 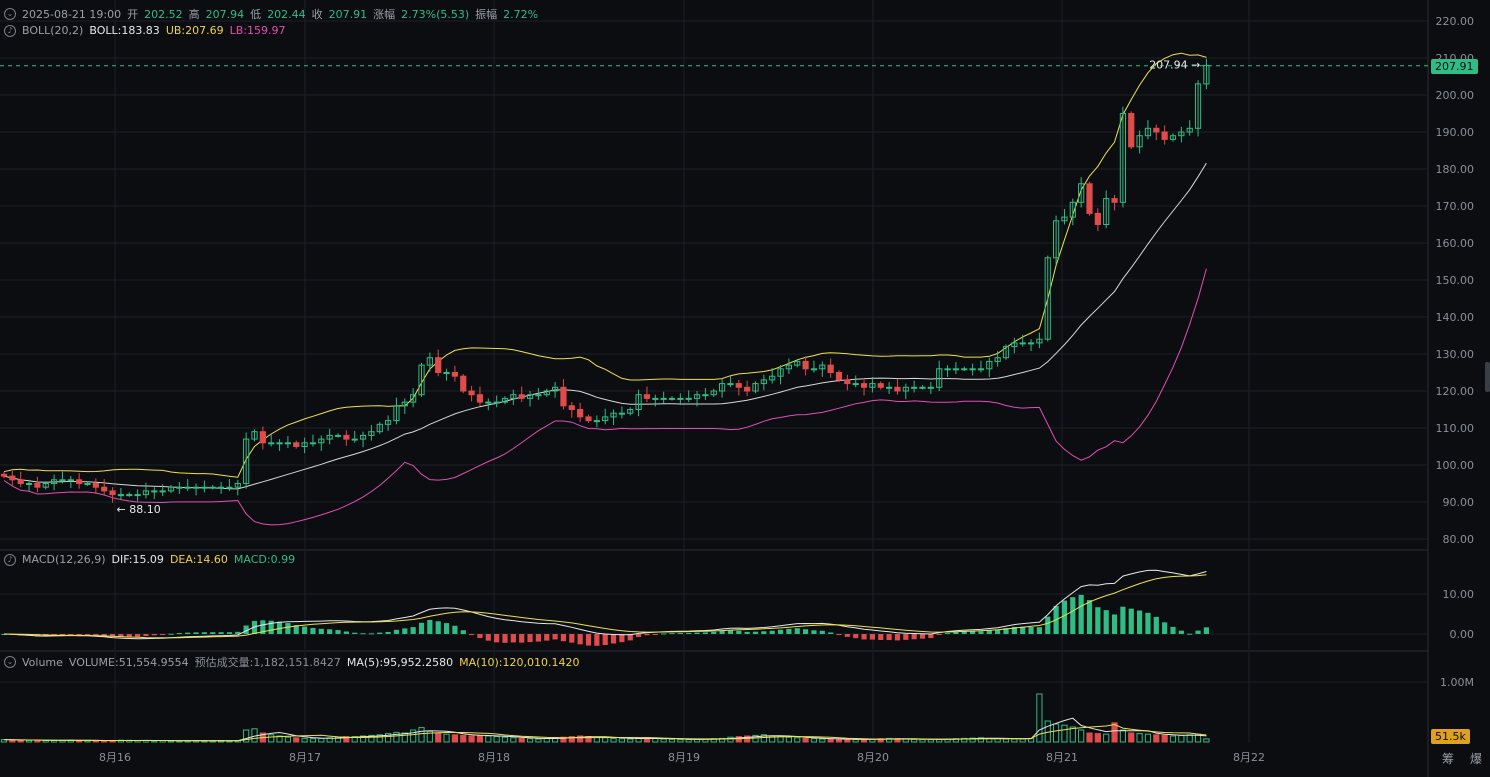 What do you see at coordinates (519, 662) in the screenshot?
I see `volume-ma10: MA(10):120,010.1420` at bounding box center [519, 662].